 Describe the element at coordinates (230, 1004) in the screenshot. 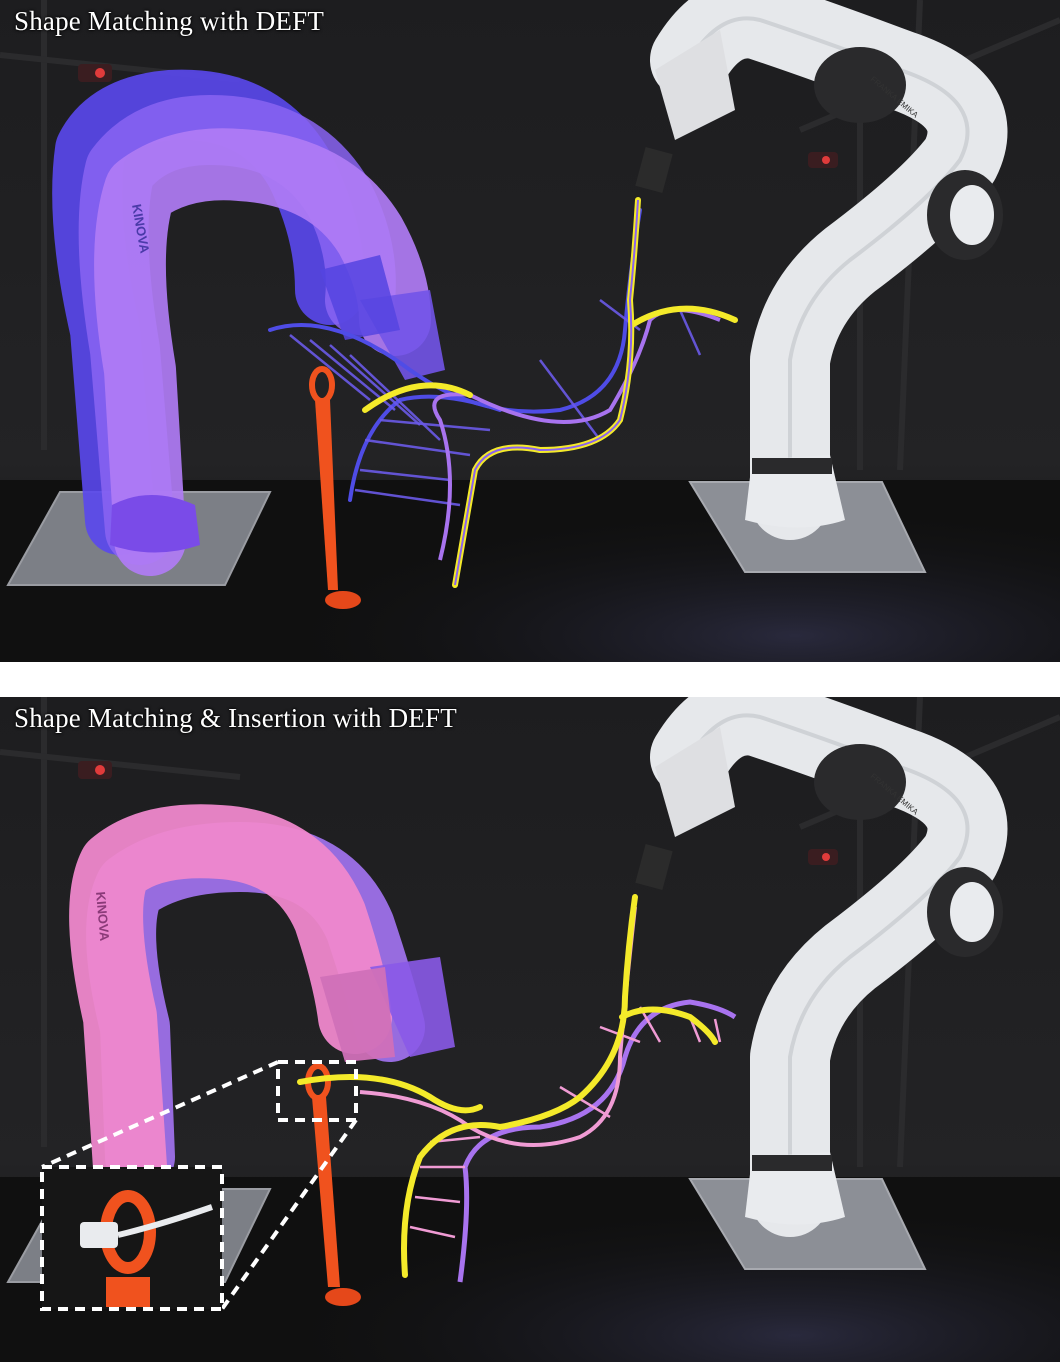

I see `kinova-arm-pink` at that location.